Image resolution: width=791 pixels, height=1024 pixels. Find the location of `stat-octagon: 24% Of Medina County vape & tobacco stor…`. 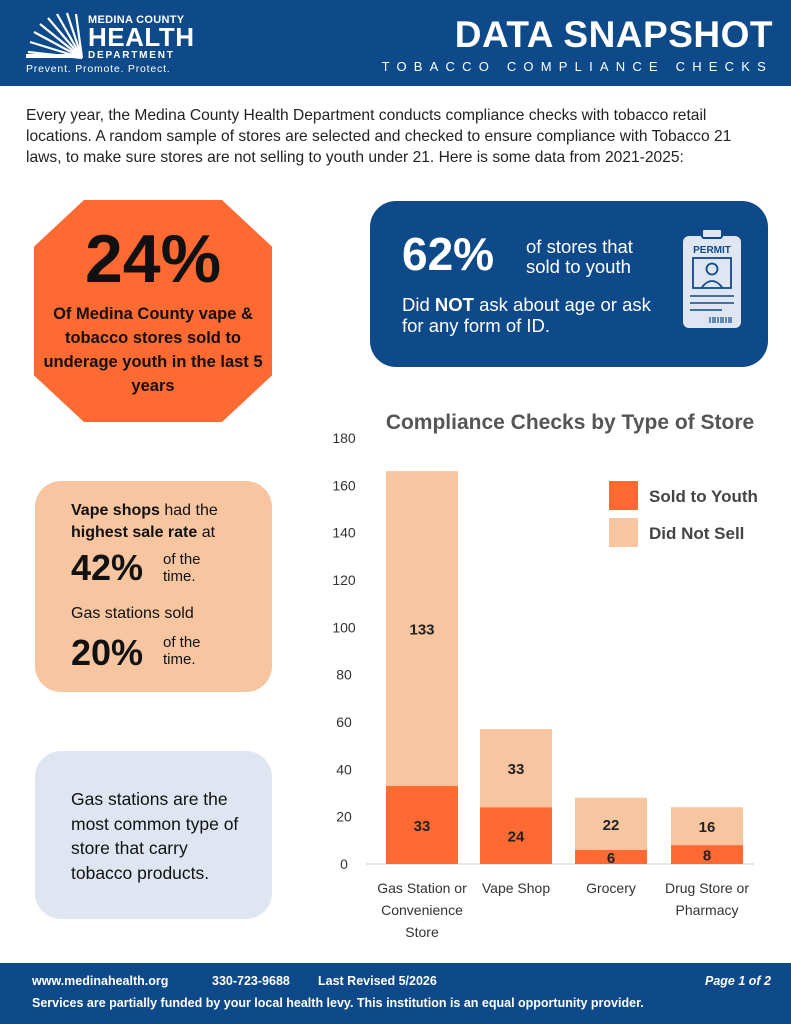

stat-octagon: 24% Of Medina County vape & tobacco stor… is located at coordinates (153, 311).